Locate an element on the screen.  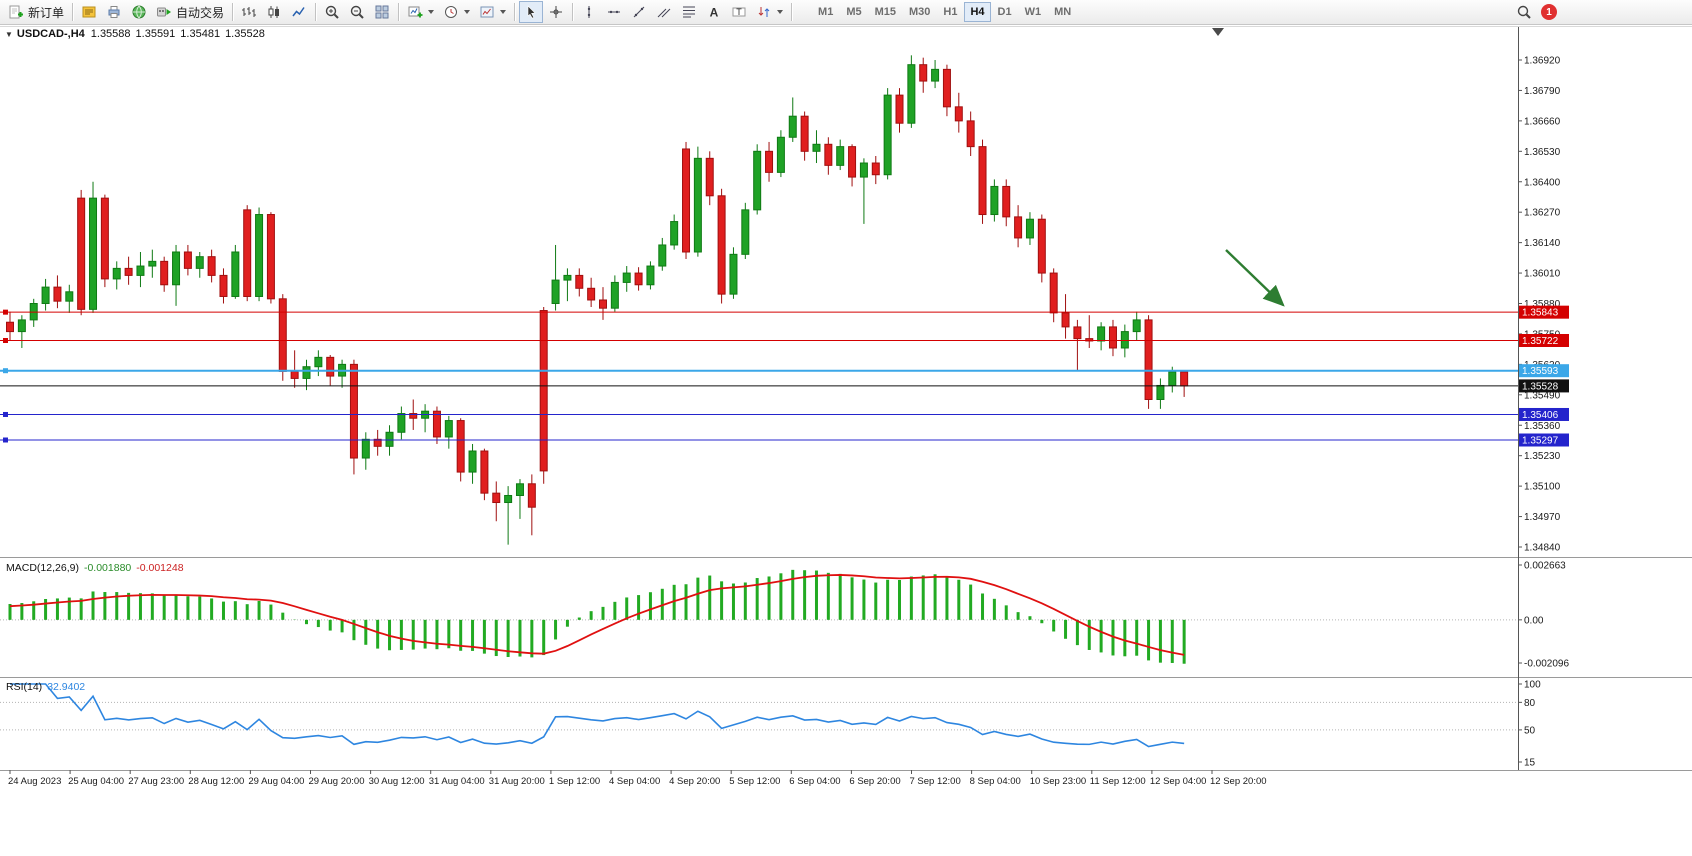
period-button is located at coordinates (456, 12).